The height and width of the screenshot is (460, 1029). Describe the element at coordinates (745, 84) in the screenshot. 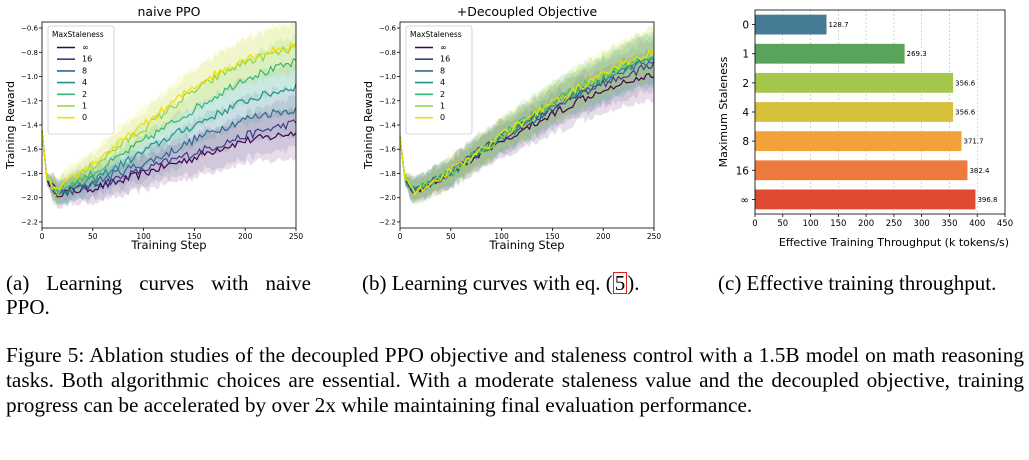

I see `y-tick-label-2: 2` at that location.